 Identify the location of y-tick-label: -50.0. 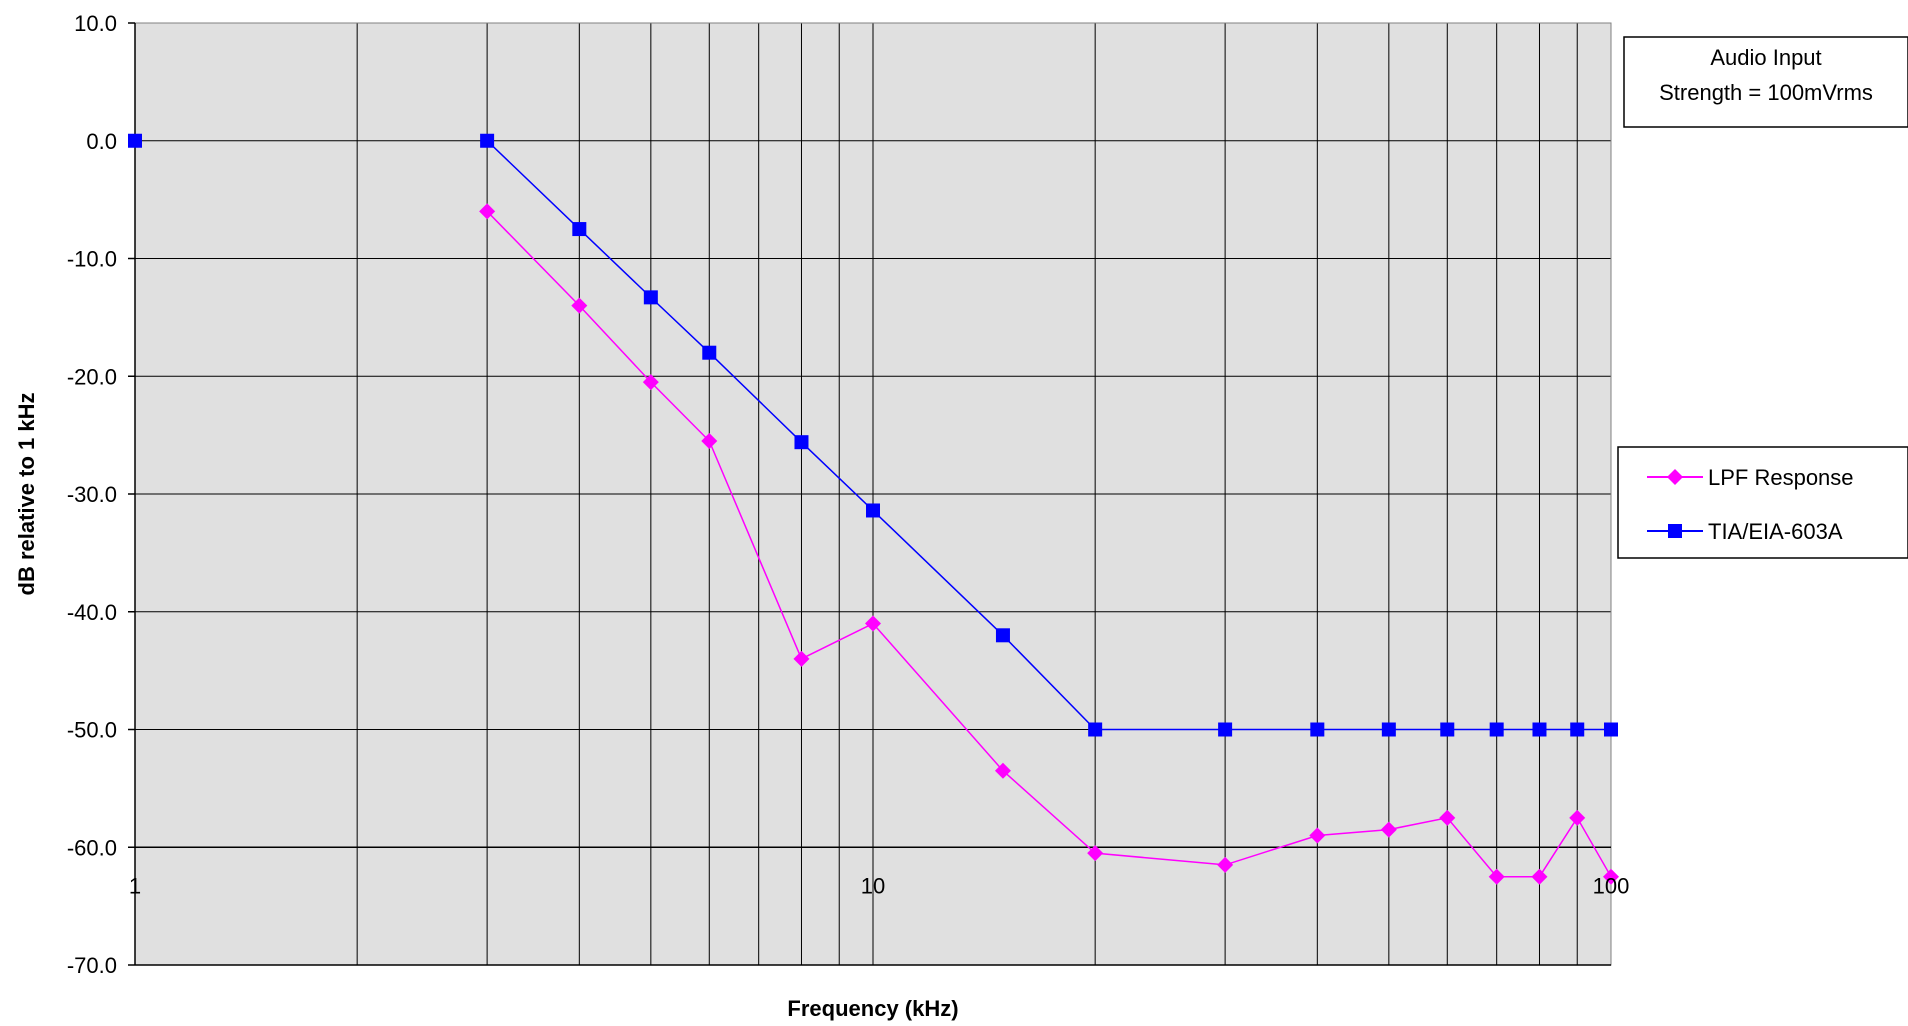
(92, 730).